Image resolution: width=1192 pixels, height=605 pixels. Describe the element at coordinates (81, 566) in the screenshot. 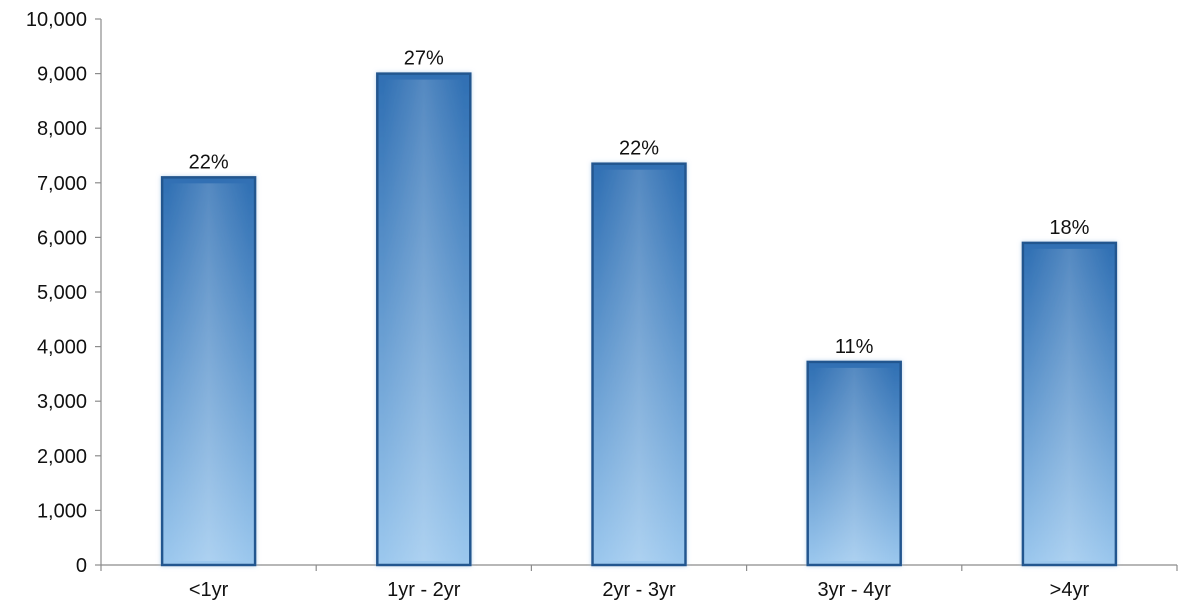

I see `y-tick-label: 0` at that location.